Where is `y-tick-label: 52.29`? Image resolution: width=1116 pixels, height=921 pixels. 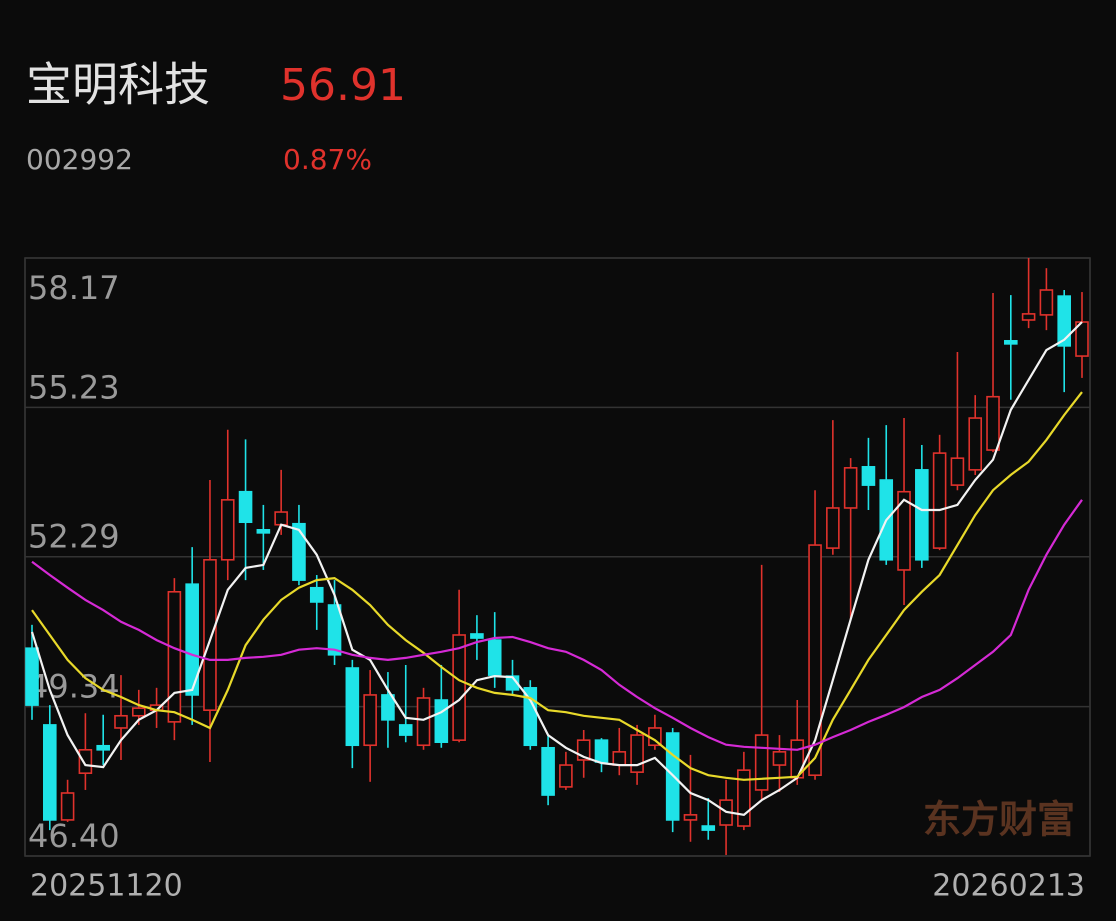 y-tick-label: 52.29 is located at coordinates (74, 537).